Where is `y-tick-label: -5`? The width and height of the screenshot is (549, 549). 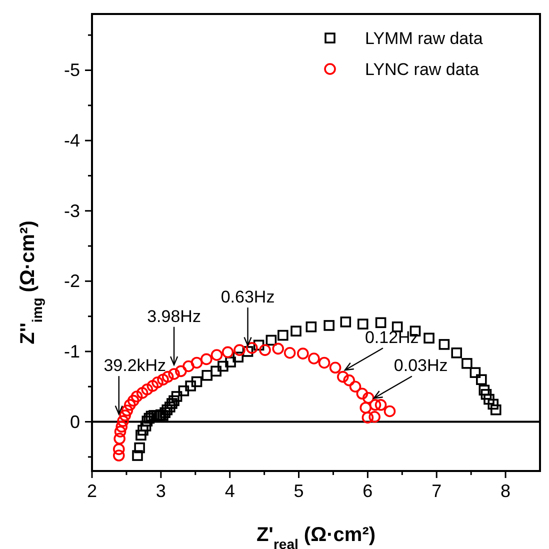
y-tick-label: -5 is located at coordinates (72, 70).